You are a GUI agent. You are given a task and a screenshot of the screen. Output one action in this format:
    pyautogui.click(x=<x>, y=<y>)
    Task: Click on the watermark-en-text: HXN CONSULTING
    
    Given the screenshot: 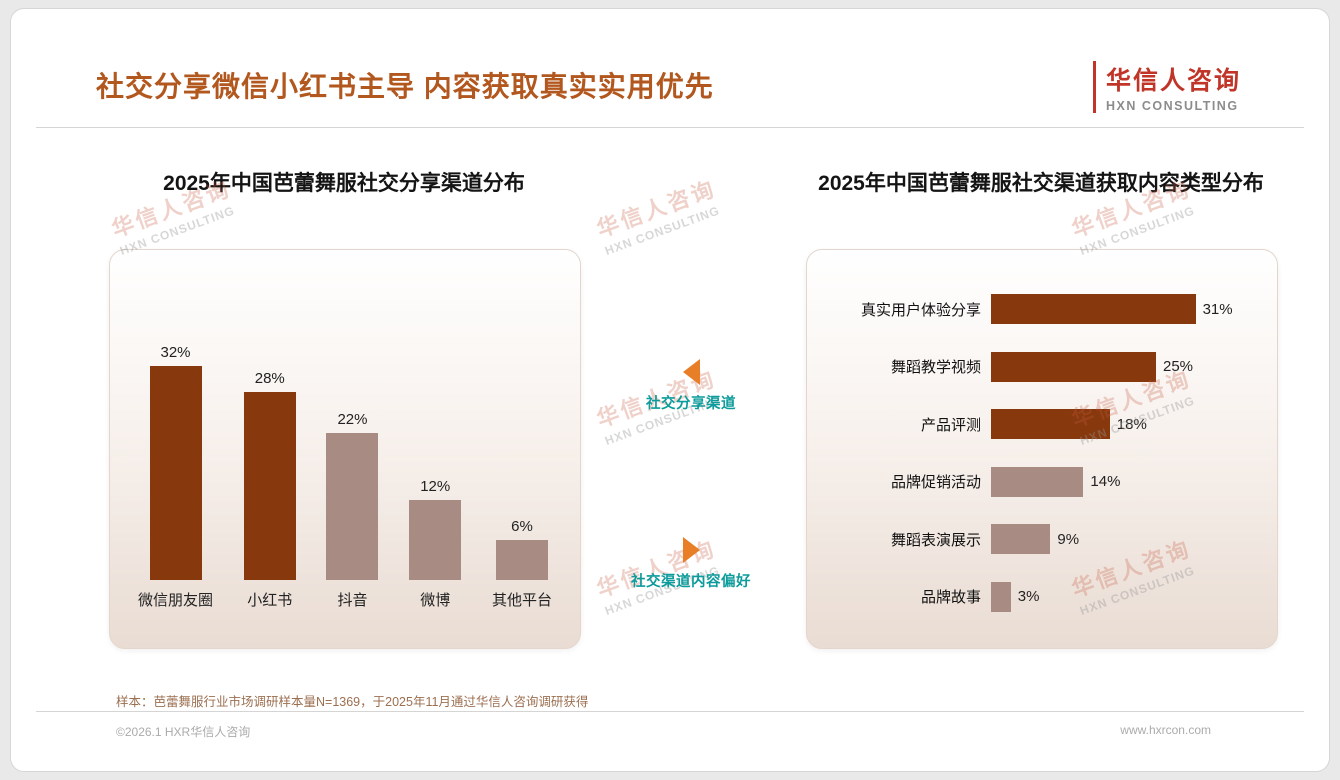 What is the action you would take?
    pyautogui.click(x=662, y=230)
    